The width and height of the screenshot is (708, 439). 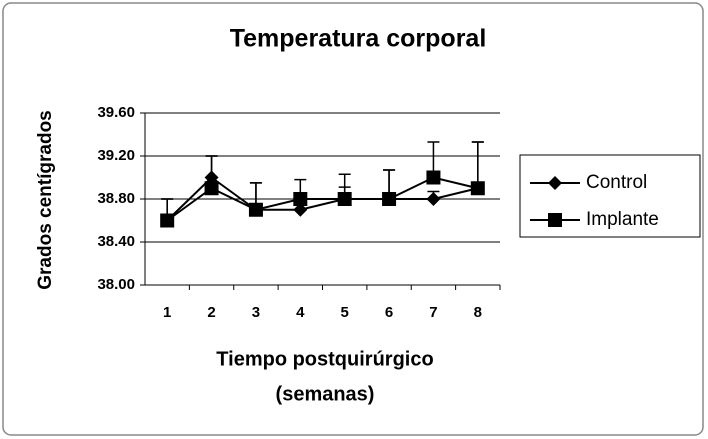 What do you see at coordinates (256, 312) in the screenshot?
I see `x-tick-label: 3` at bounding box center [256, 312].